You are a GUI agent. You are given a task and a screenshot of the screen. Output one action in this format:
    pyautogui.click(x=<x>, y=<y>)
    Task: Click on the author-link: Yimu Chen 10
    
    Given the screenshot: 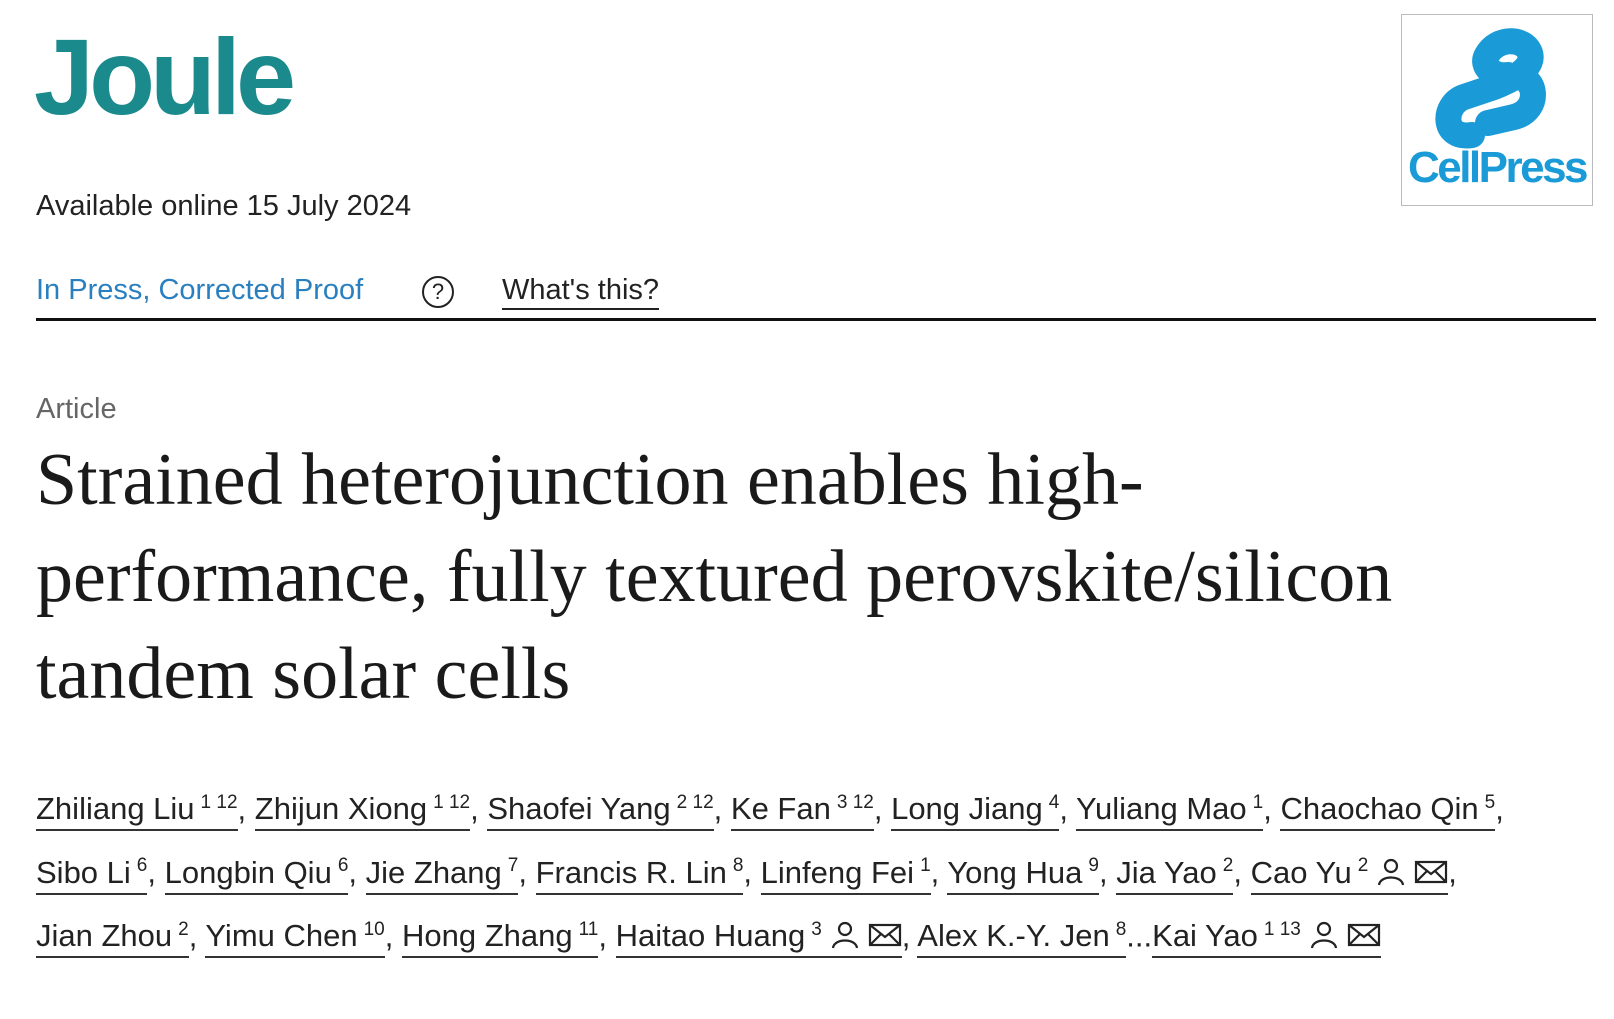 What is the action you would take?
    pyautogui.click(x=295, y=937)
    